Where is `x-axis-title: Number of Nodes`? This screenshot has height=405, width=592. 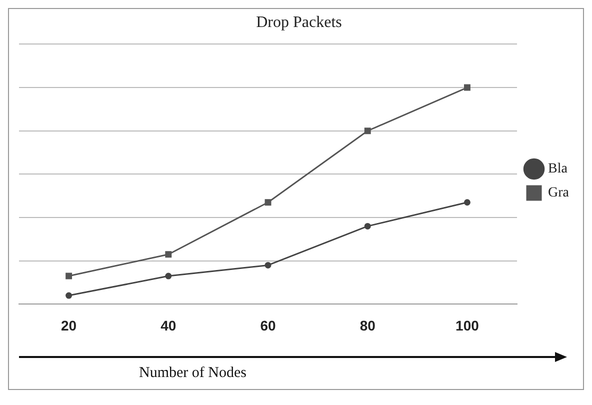
x-axis-title: Number of Nodes is located at coordinates (192, 373).